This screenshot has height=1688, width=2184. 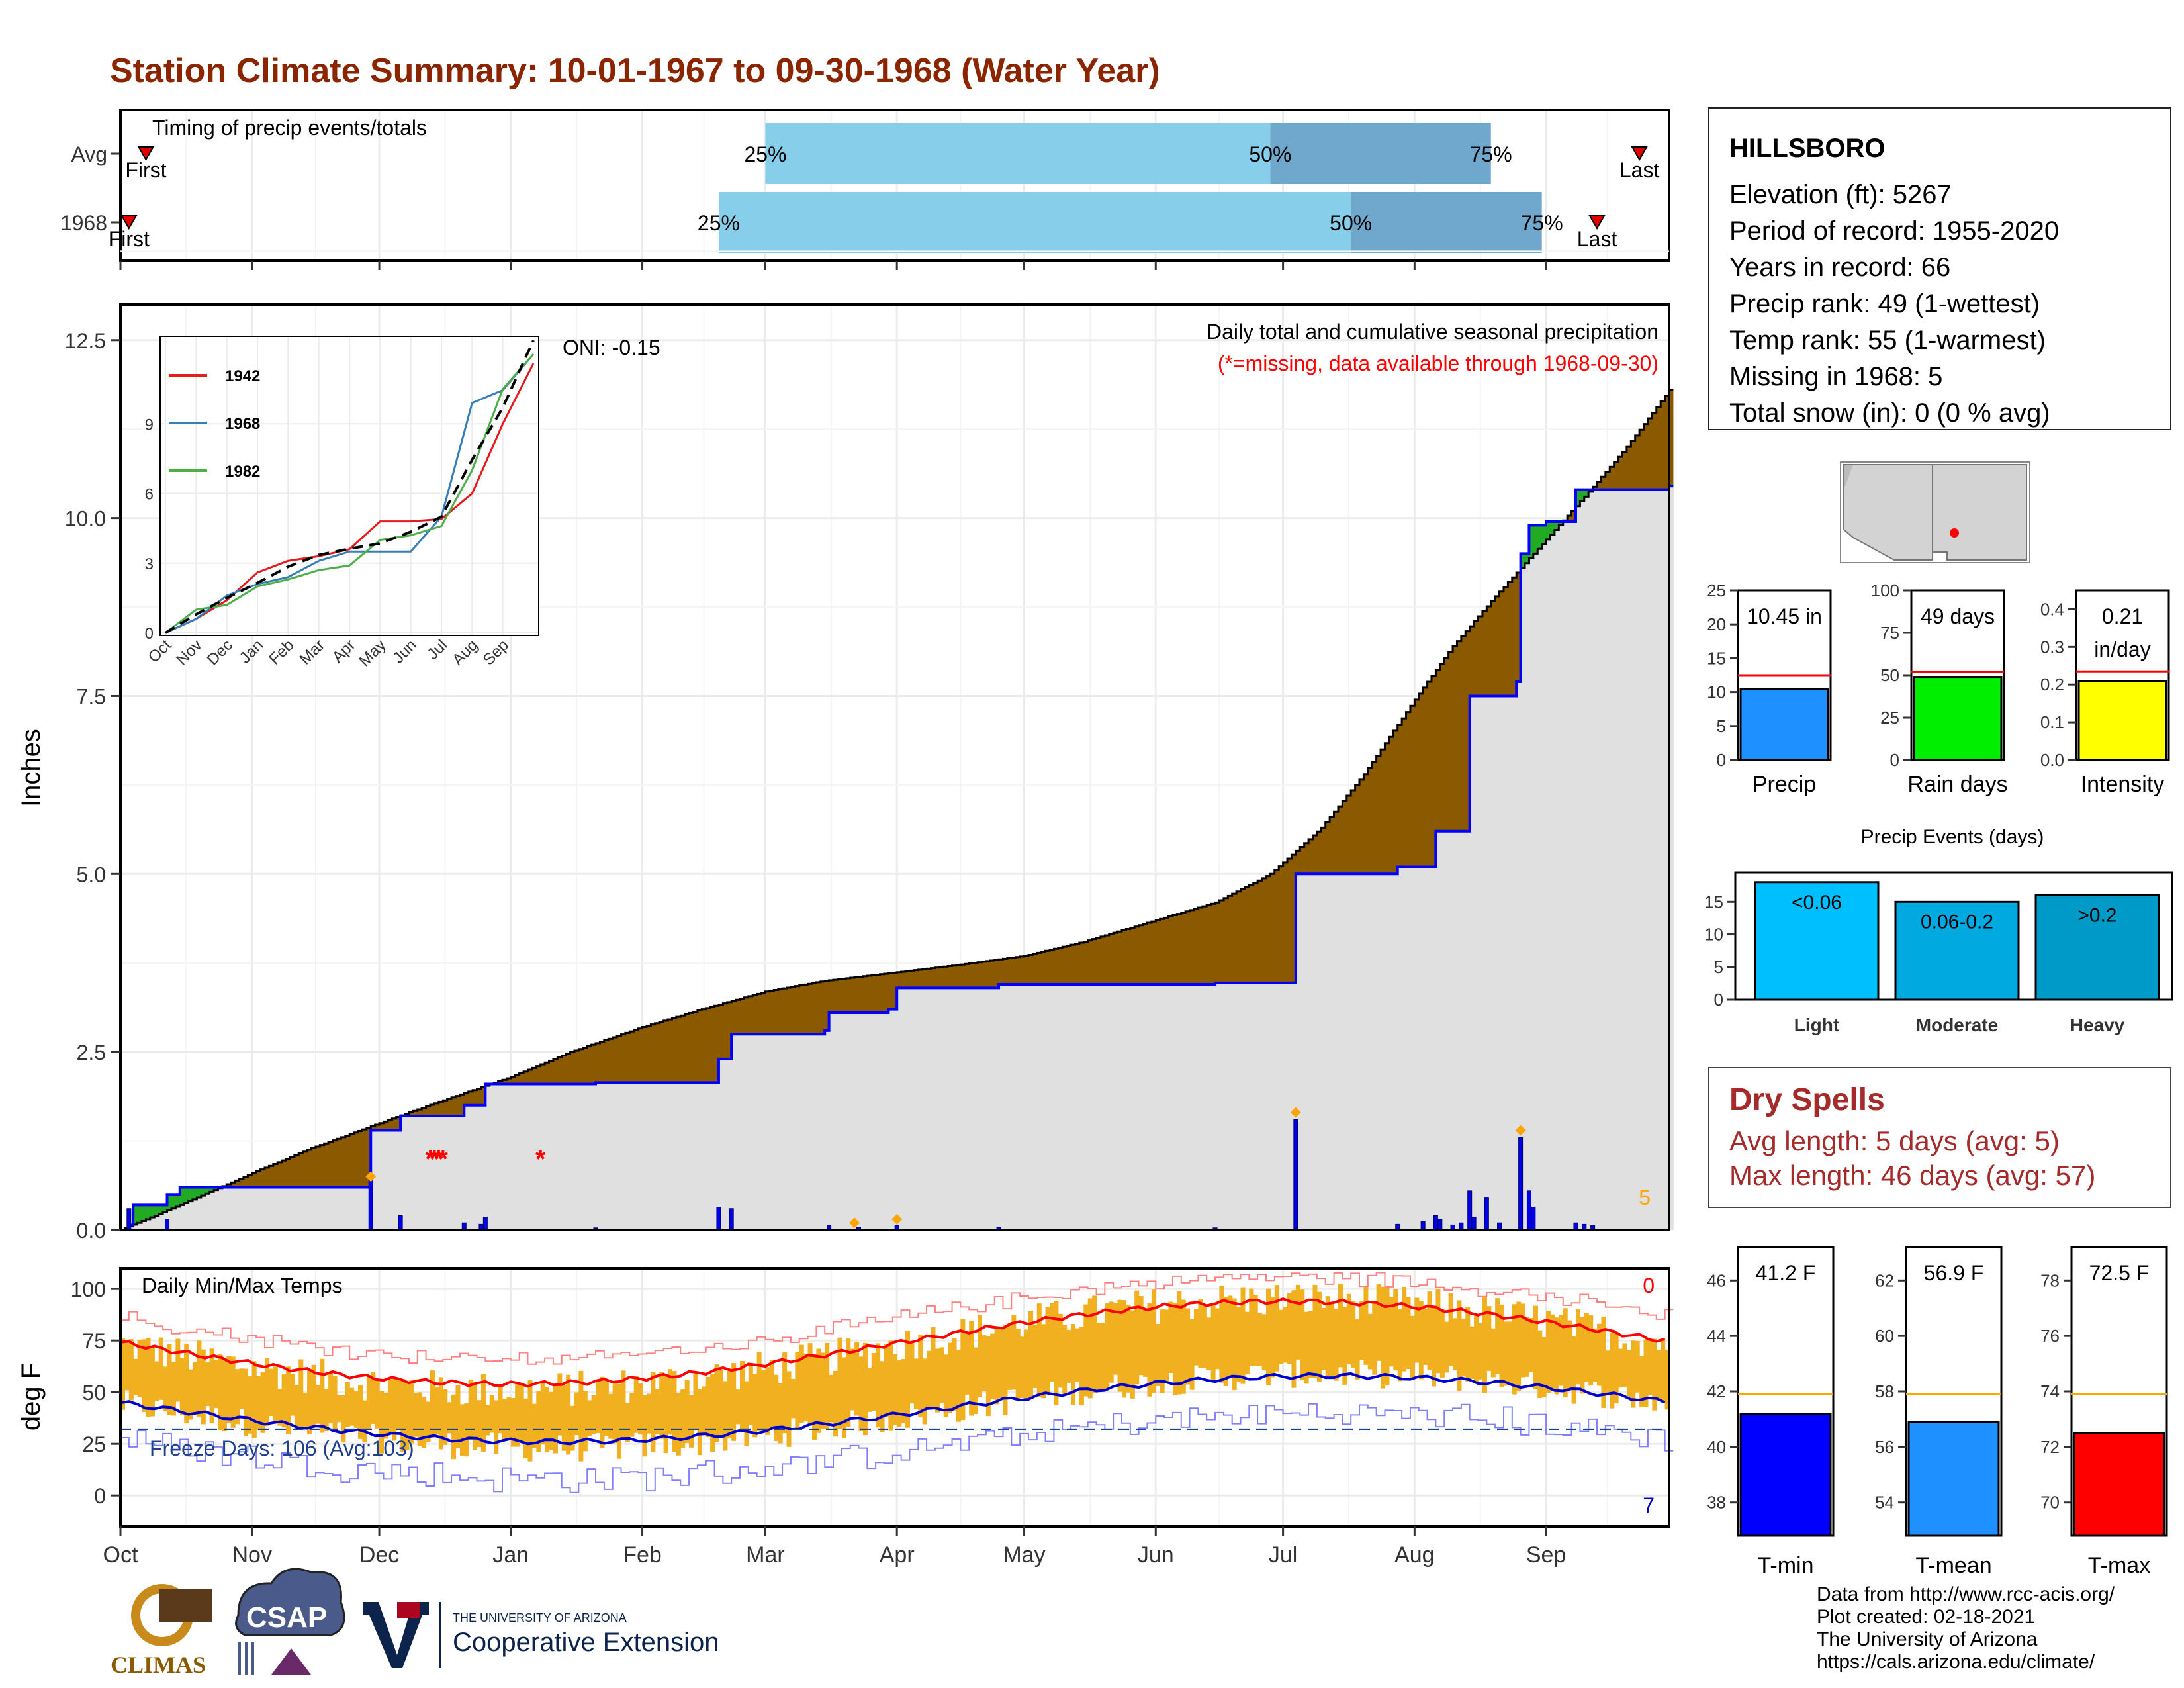 I want to click on events-bar-heavy, so click(x=2097, y=947).